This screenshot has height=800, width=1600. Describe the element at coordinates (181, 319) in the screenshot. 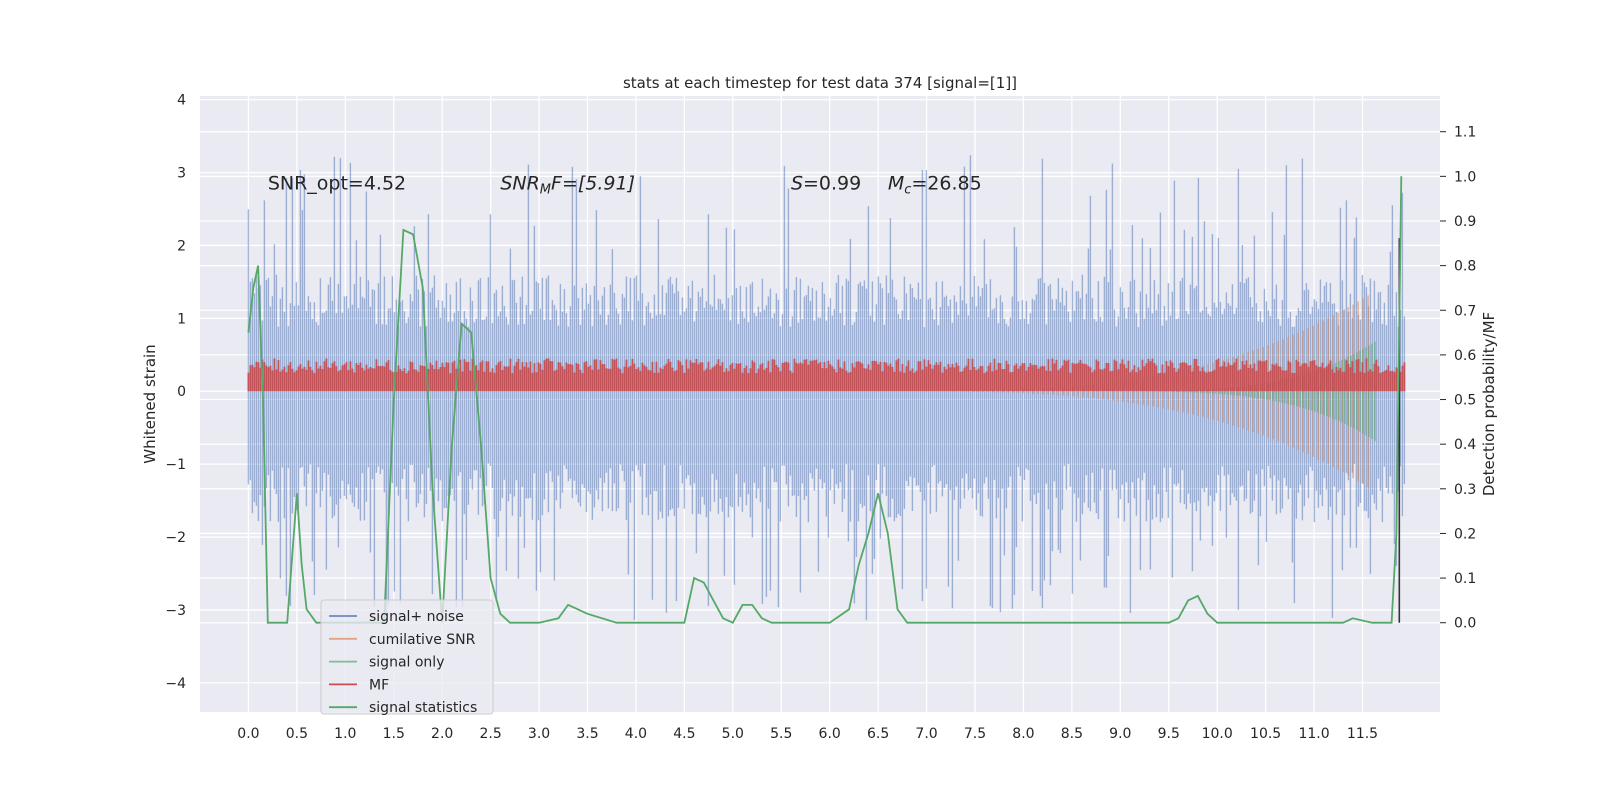

I see `y-tick-label: 1` at that location.